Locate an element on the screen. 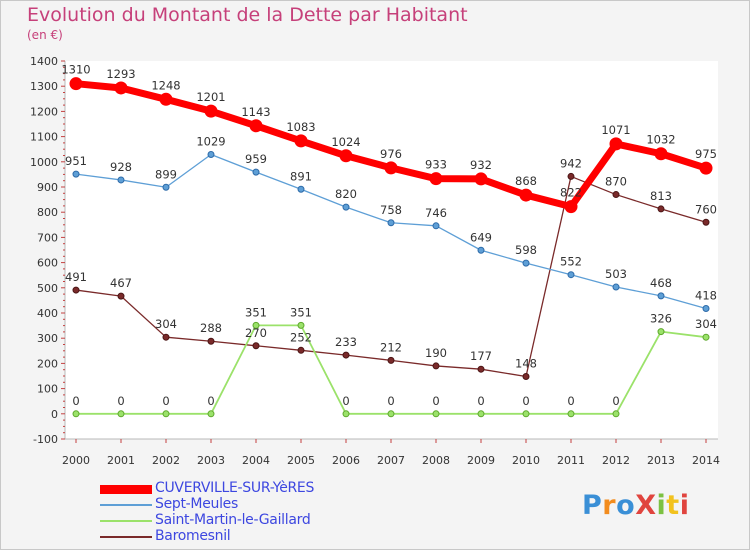 This screenshot has width=750, height=550. data-label: 813 is located at coordinates (661, 196).